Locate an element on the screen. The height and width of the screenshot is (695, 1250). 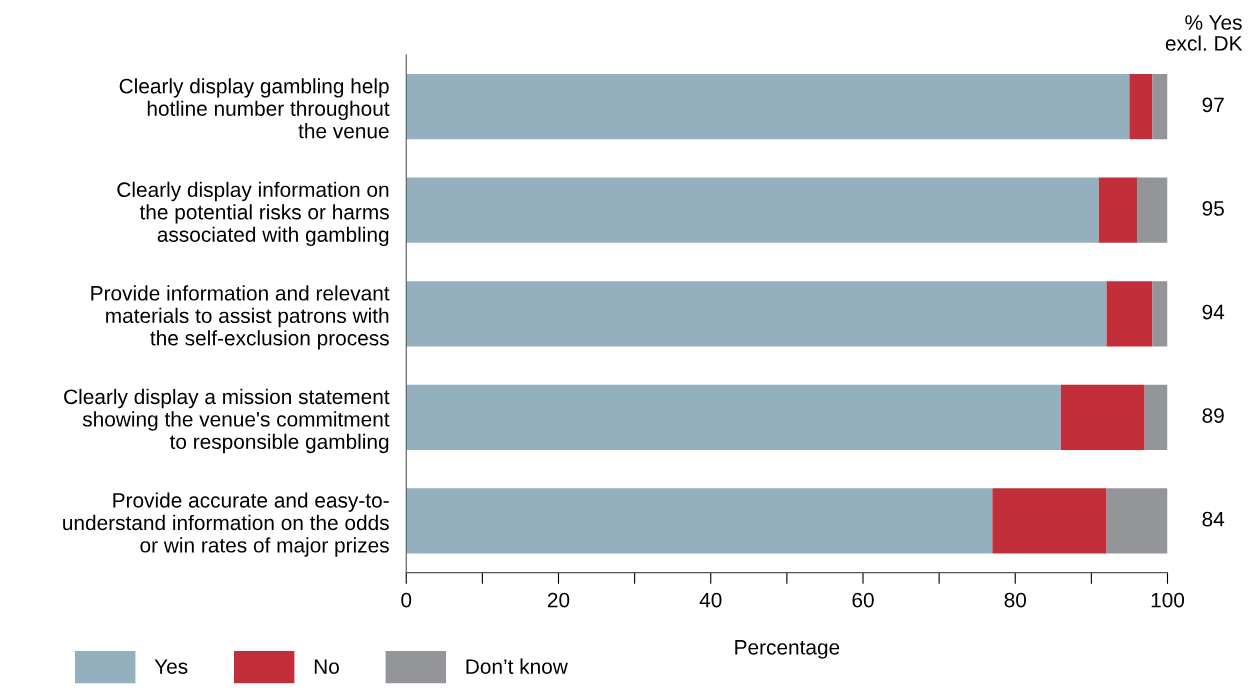
text: 95 is located at coordinates (1213, 208).